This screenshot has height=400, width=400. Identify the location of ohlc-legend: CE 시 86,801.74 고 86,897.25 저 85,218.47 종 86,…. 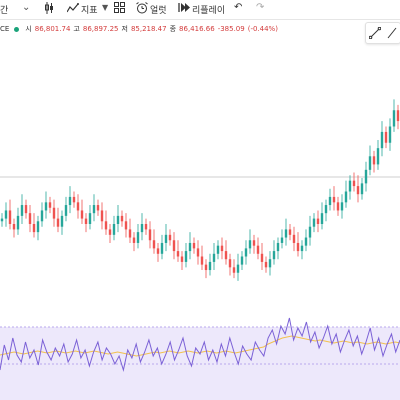
(139, 29).